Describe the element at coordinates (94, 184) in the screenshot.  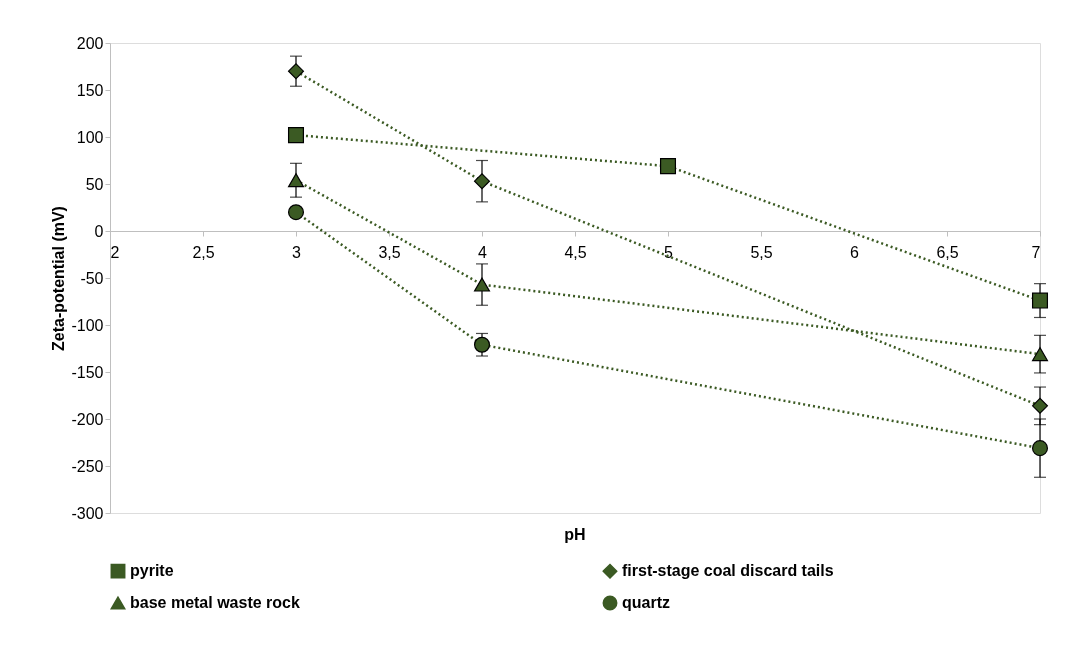
I see `y-tick-label: 50` at that location.